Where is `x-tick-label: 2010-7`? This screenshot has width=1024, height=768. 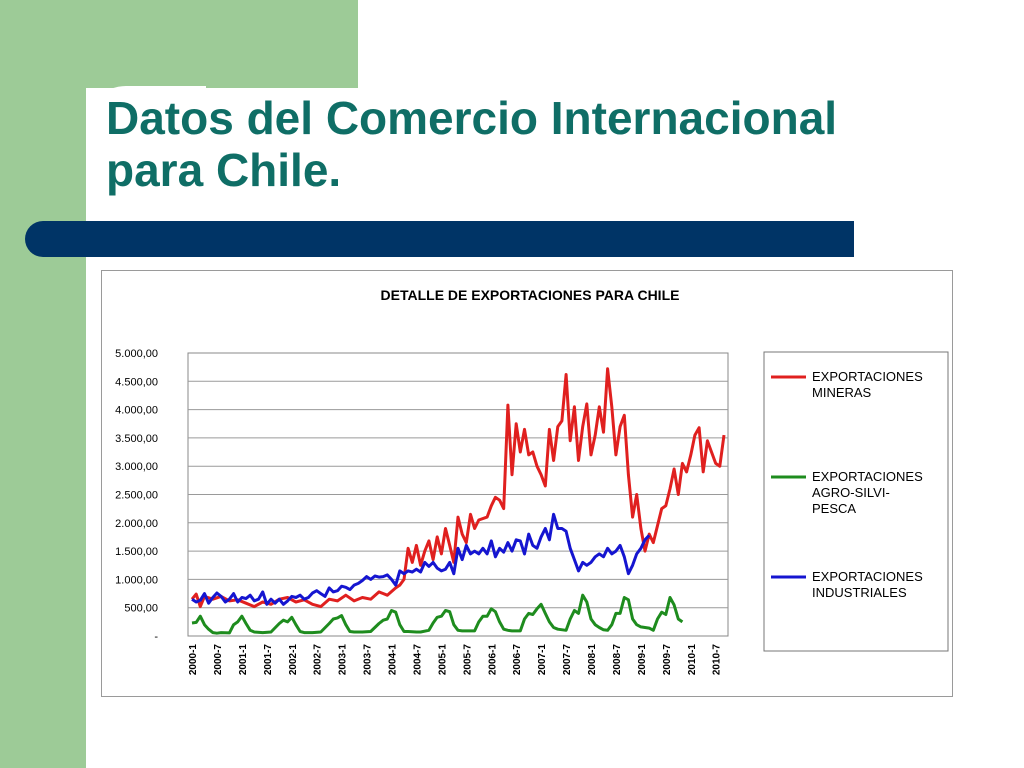
x-tick-label: 2010-7 is located at coordinates (717, 660).